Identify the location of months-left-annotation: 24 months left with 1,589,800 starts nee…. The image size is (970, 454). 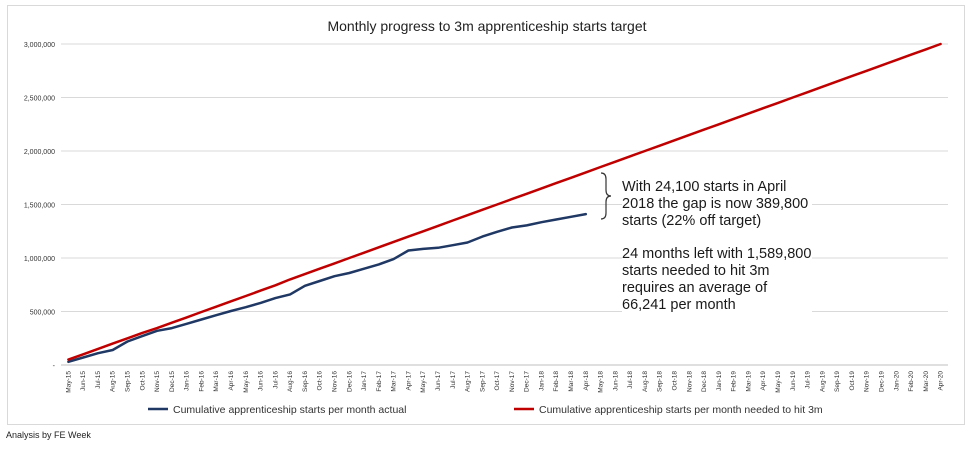
(717, 280).